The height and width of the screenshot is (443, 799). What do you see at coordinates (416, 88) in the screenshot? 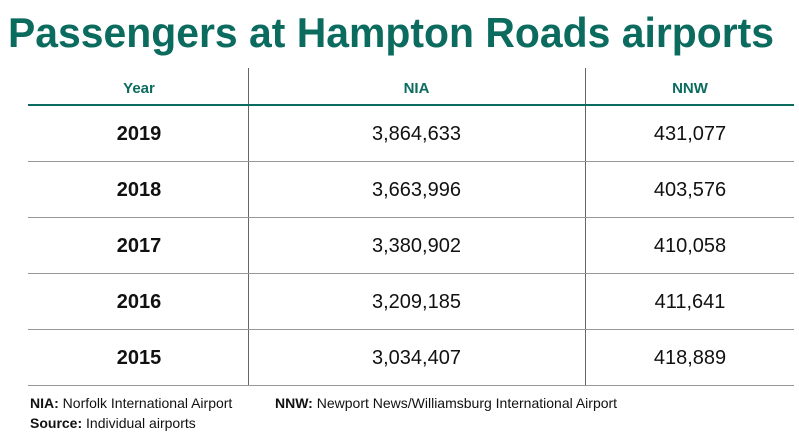
I see `column-header: NIA` at bounding box center [416, 88].